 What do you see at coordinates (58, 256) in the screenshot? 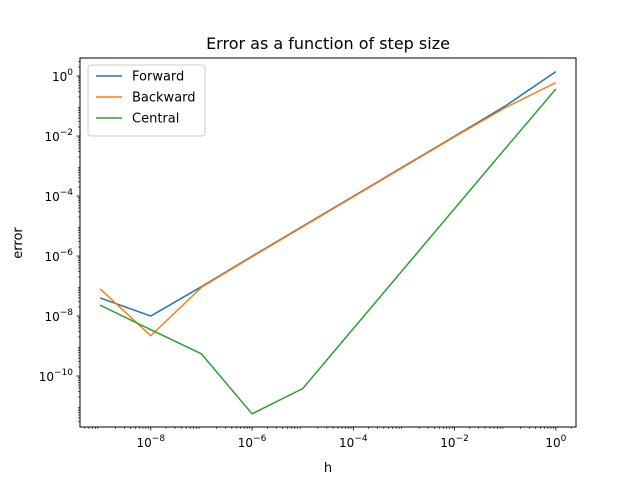
I see `y-tick-label: 10⁻⁶` at bounding box center [58, 256].